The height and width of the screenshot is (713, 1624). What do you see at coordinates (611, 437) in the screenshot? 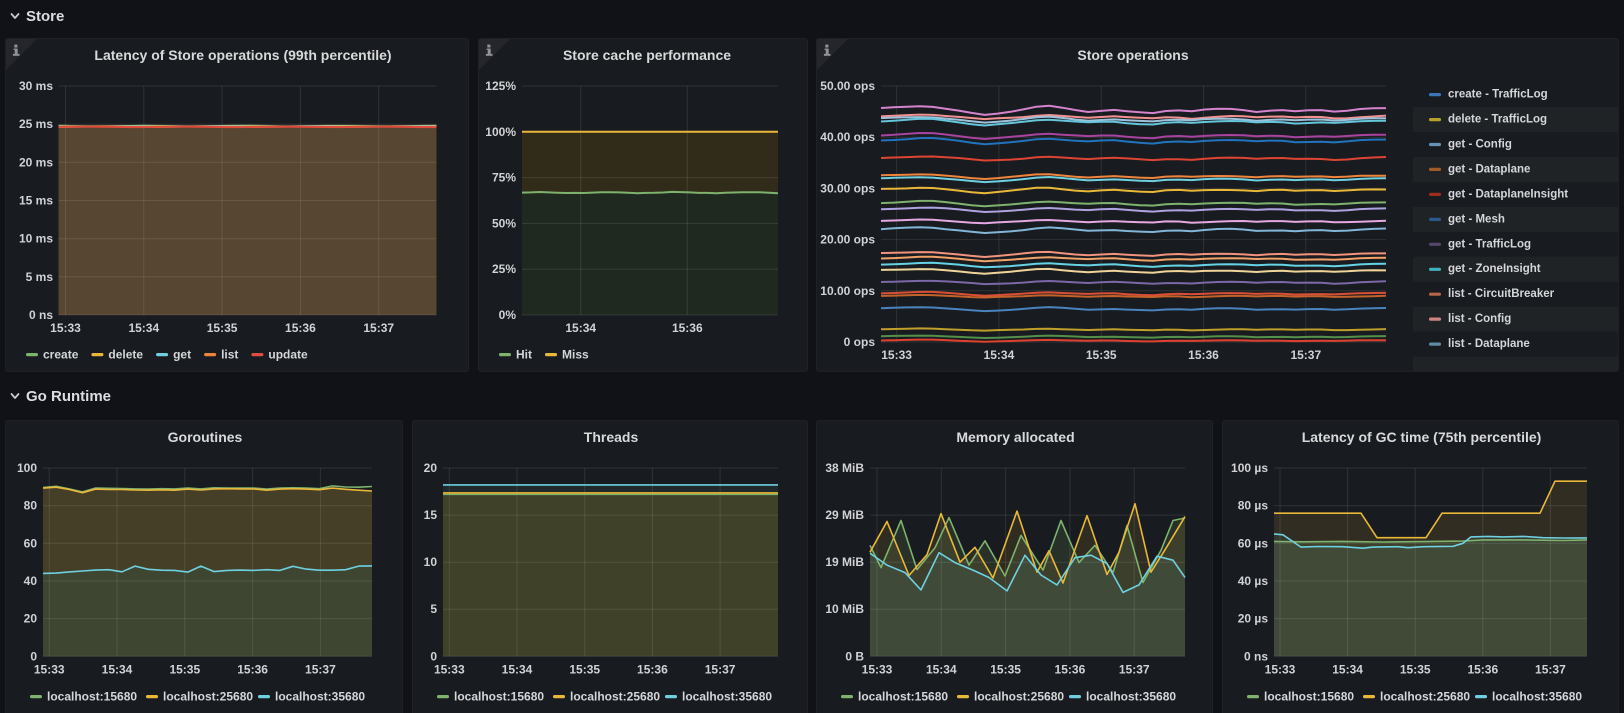
I see `svg-text: Threads` at bounding box center [611, 437].